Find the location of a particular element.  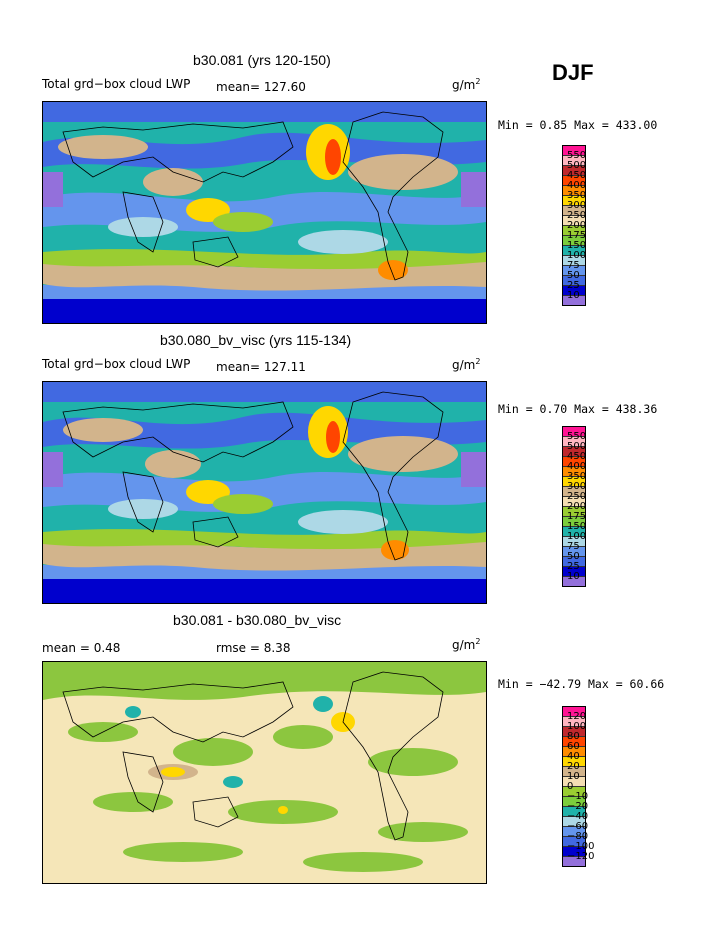

level-label: −40 is located at coordinates (578, 816).